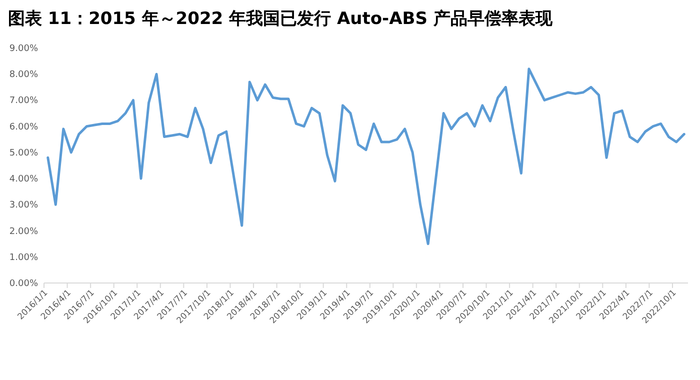  Describe the element at coordinates (23, 231) in the screenshot. I see `y-tick-label: 2.00%` at that location.